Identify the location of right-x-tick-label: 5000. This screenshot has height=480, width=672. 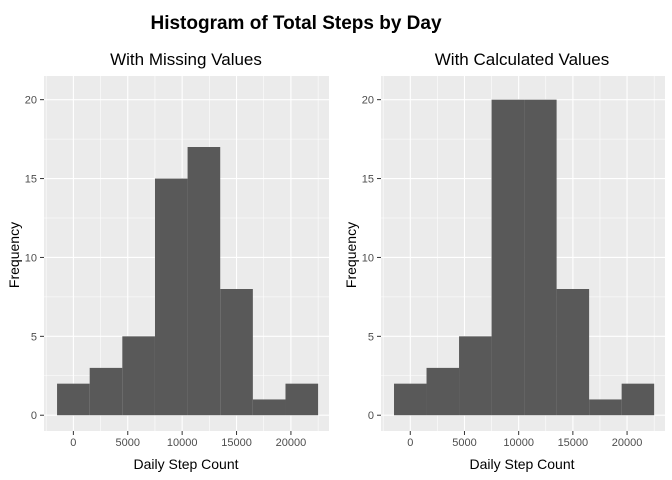
(464, 443).